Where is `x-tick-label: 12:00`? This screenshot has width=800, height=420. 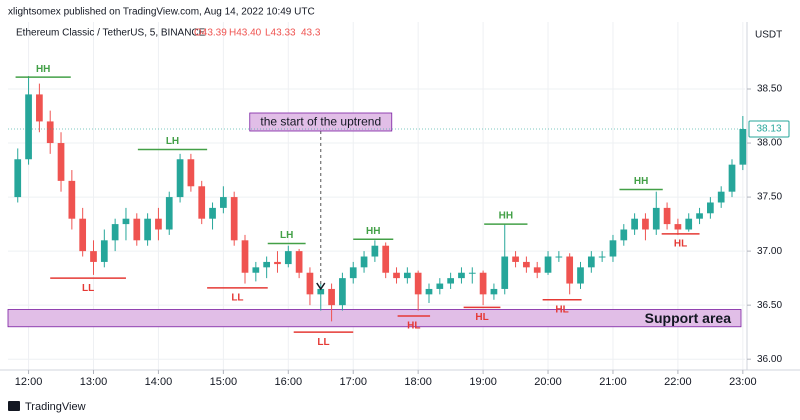
x-tick-label: 12:00 is located at coordinates (29, 382).